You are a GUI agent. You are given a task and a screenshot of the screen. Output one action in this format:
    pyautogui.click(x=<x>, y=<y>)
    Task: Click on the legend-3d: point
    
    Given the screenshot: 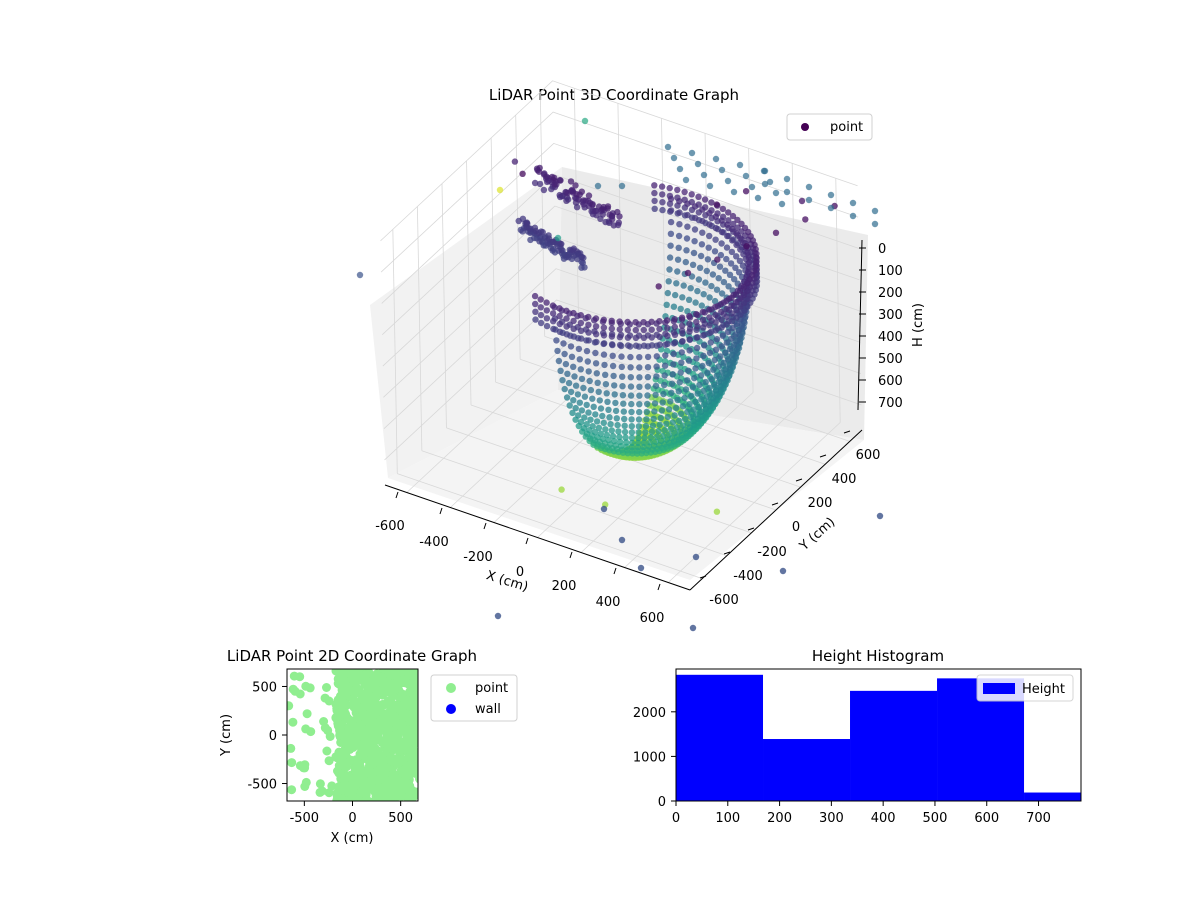 What is the action you would take?
    pyautogui.click(x=829, y=127)
    